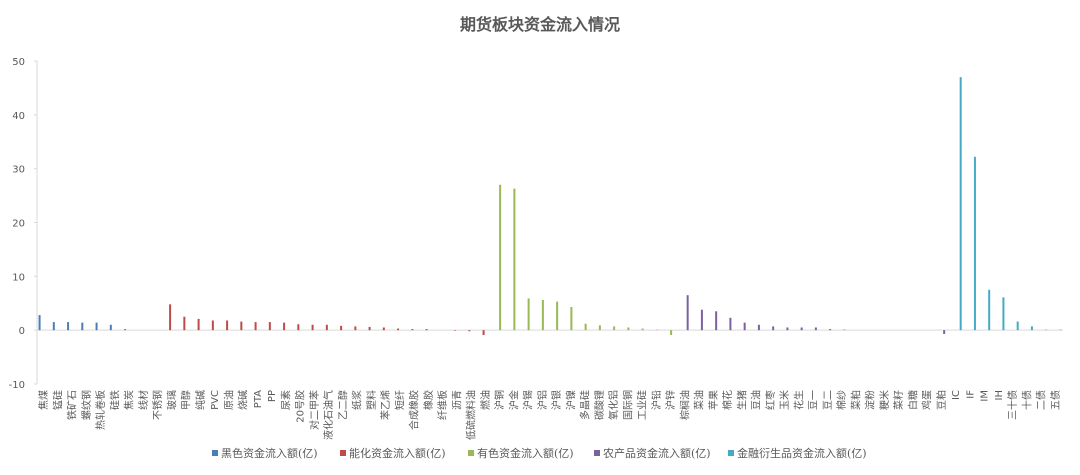  I want to click on x-tick-label: 沪银, so click(556, 400).